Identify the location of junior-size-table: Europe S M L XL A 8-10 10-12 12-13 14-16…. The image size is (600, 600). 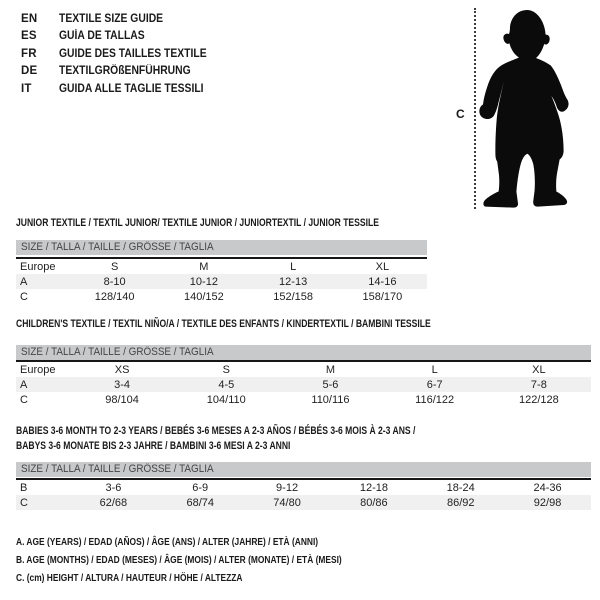
(221, 280).